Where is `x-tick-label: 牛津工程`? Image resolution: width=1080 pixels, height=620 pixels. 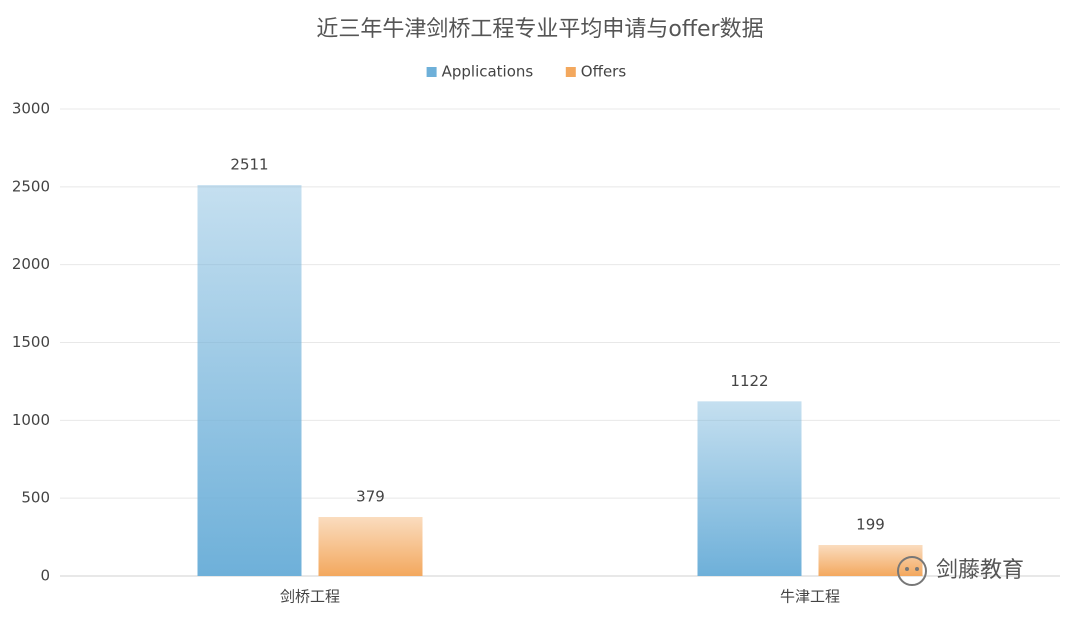
x-tick-label: 牛津工程 is located at coordinates (810, 597).